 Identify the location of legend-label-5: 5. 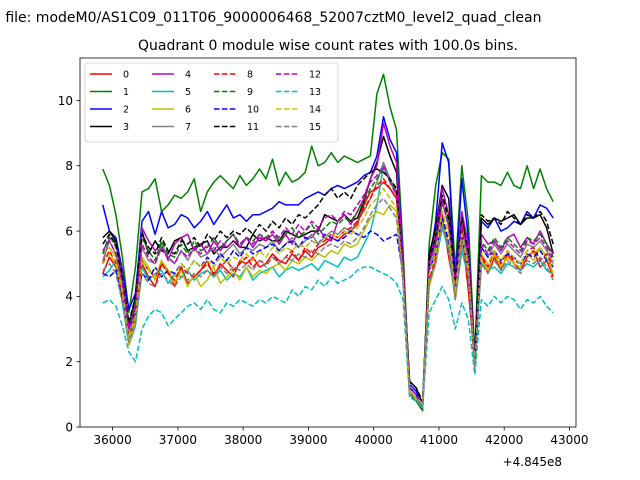
(188, 92).